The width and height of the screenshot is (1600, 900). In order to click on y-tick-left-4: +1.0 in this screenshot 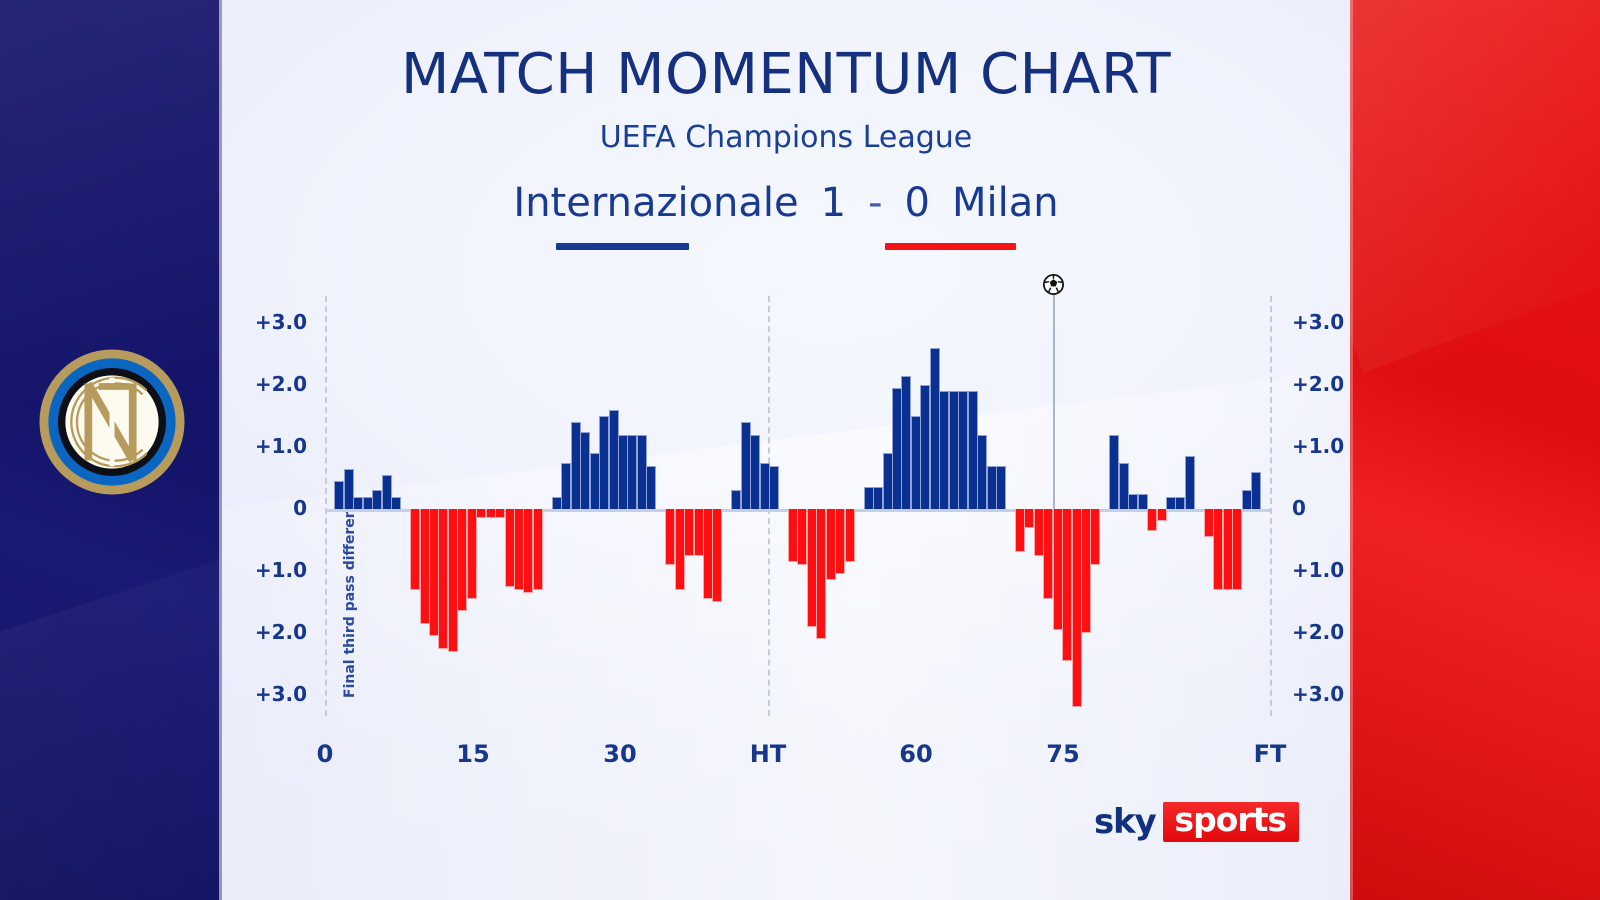, I will do `click(280, 570)`.